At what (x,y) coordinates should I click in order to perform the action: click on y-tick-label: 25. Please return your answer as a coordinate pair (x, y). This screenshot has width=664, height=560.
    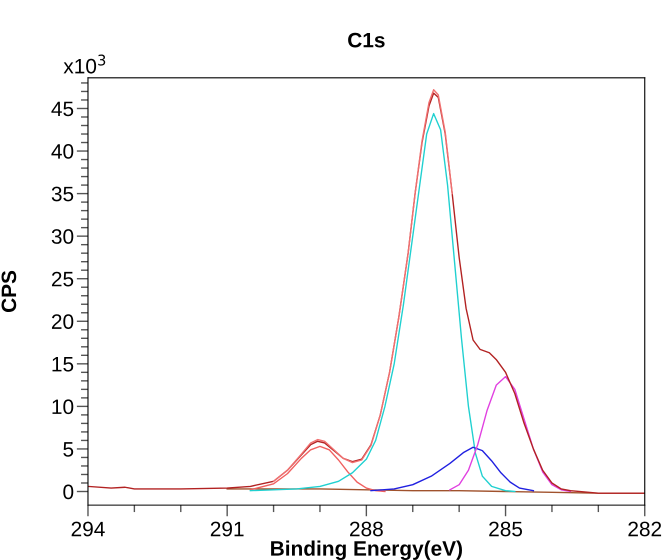
    Looking at the image, I should click on (63, 279).